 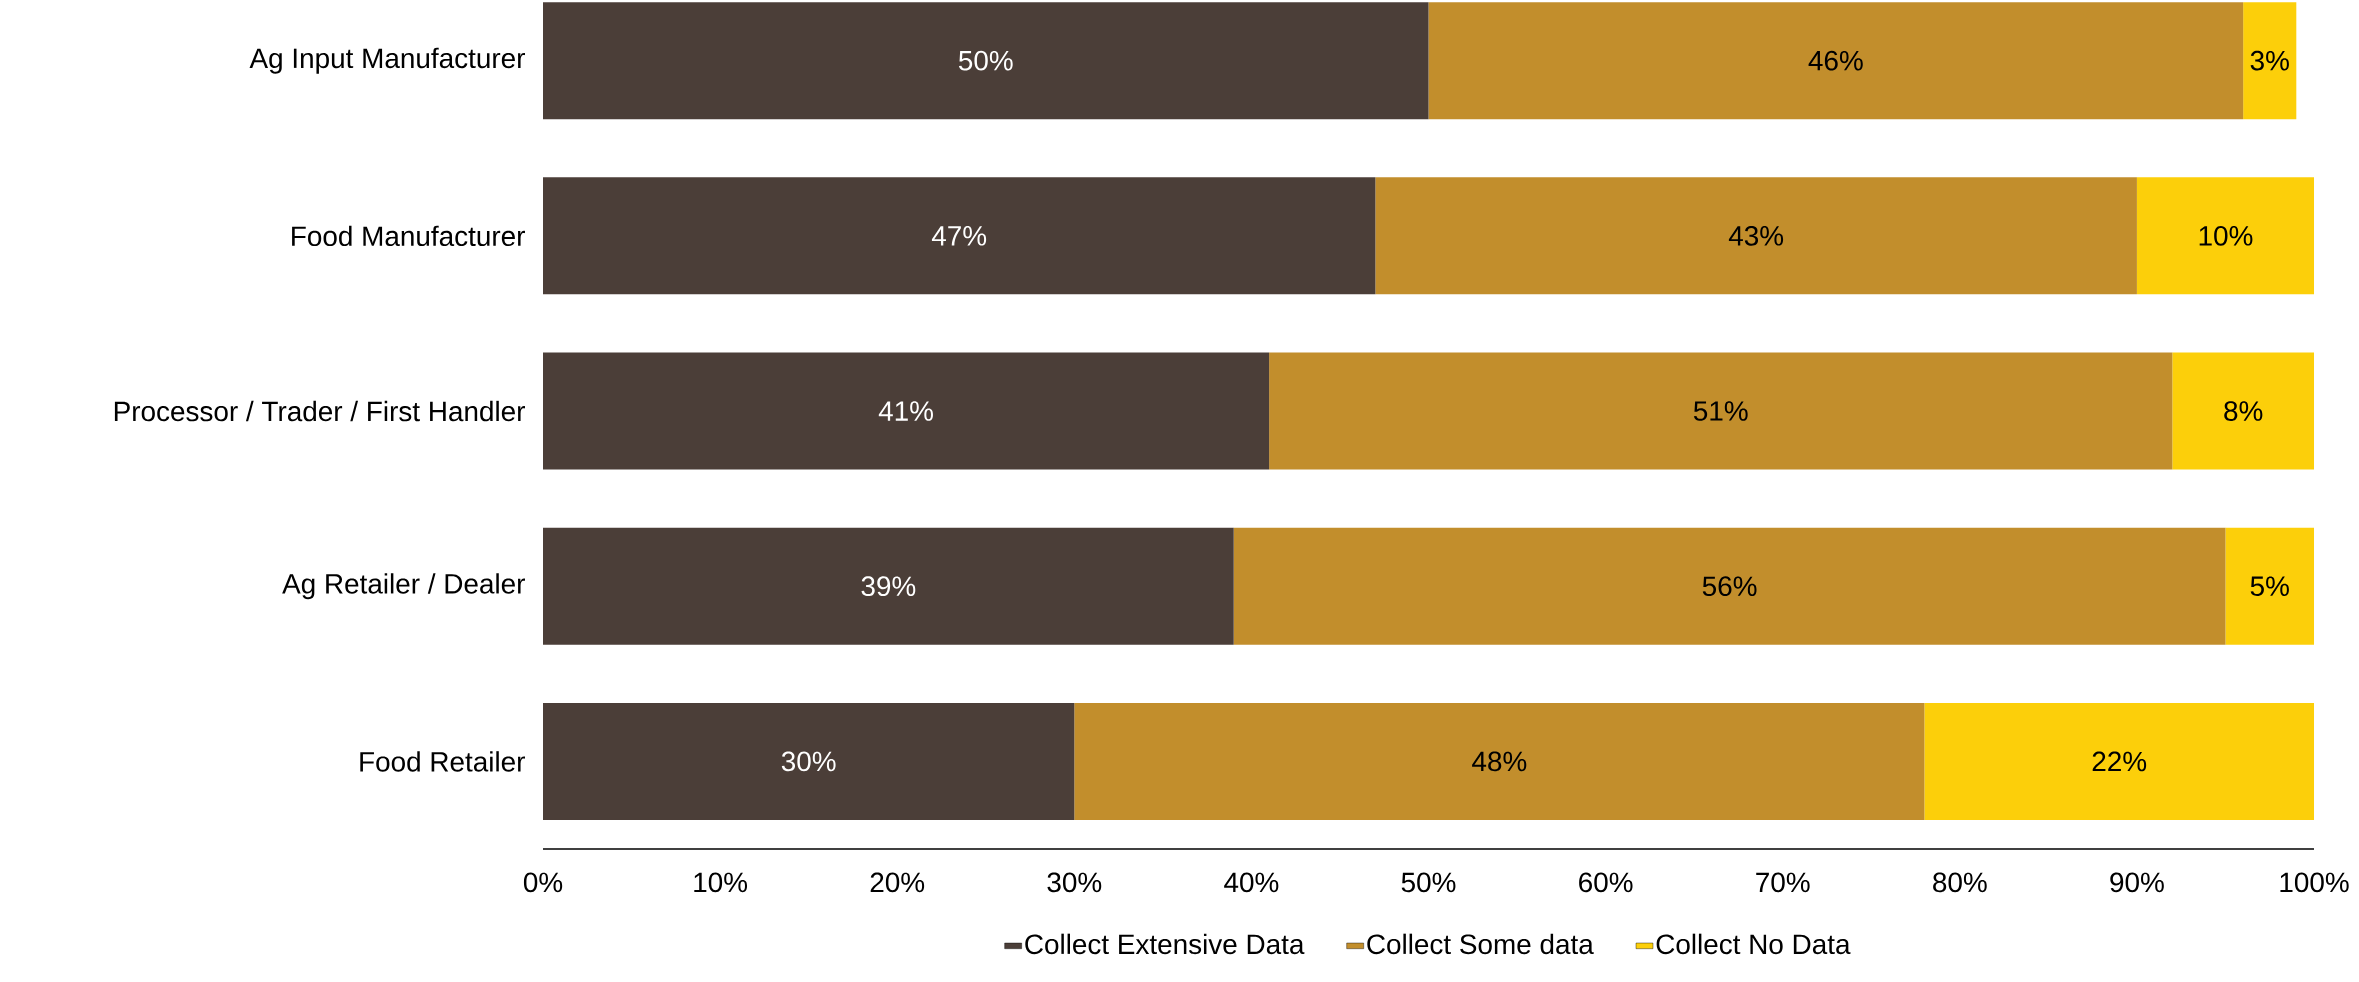 What do you see at coordinates (319, 411) in the screenshot?
I see `y-tick-label: Processor / Trader / First Handler` at bounding box center [319, 411].